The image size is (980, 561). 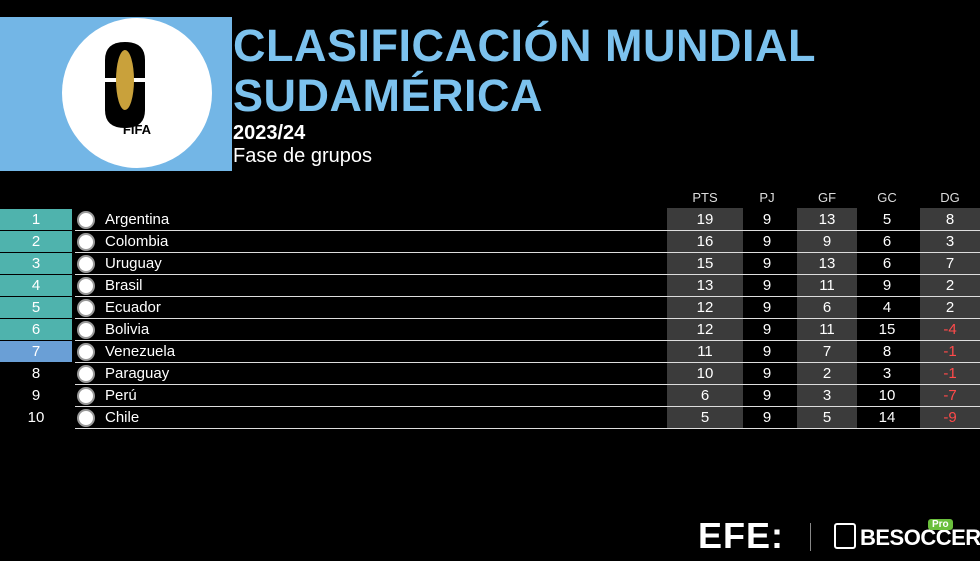 What do you see at coordinates (950, 395) in the screenshot?
I see `stat: -7` at bounding box center [950, 395].